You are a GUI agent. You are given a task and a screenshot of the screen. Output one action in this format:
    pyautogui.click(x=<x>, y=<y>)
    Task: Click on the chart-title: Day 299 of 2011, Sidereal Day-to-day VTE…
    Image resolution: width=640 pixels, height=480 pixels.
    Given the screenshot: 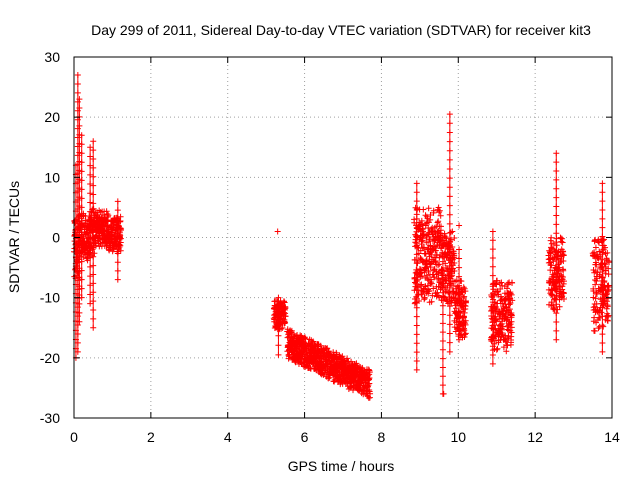 What is the action you would take?
    pyautogui.click(x=341, y=30)
    